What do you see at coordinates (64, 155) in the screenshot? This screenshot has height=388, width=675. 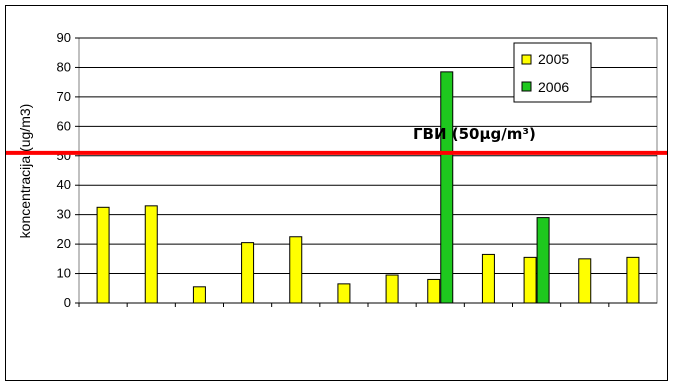 I see `y-tick-label: 50` at bounding box center [64, 155].